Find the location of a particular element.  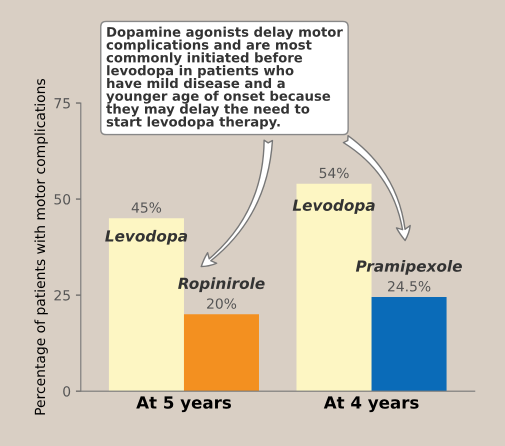

annotation: Ropinirole is located at coordinates (221, 284).